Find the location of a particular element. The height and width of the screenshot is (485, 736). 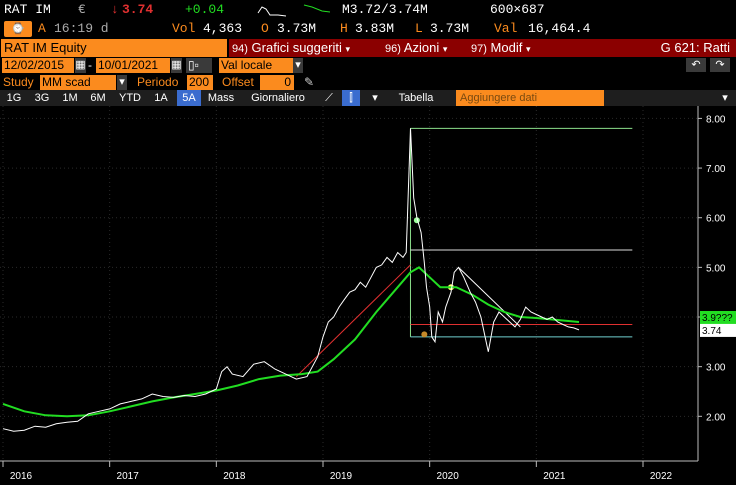

open-value: 3.73M is located at coordinates (297, 28).